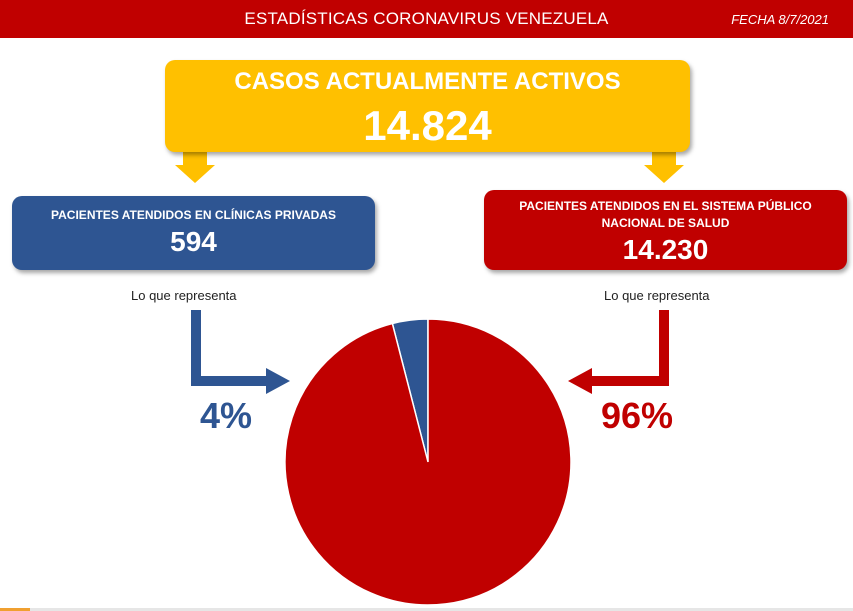 This screenshot has height=611, width=853. What do you see at coordinates (226, 415) in the screenshot?
I see `private-percent-label: 4%` at bounding box center [226, 415].